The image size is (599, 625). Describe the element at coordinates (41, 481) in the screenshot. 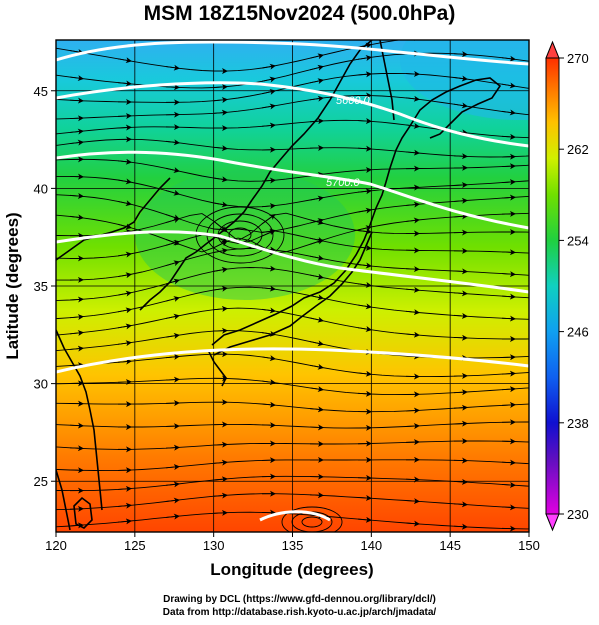

I see `y-tick-label: 25` at that location.